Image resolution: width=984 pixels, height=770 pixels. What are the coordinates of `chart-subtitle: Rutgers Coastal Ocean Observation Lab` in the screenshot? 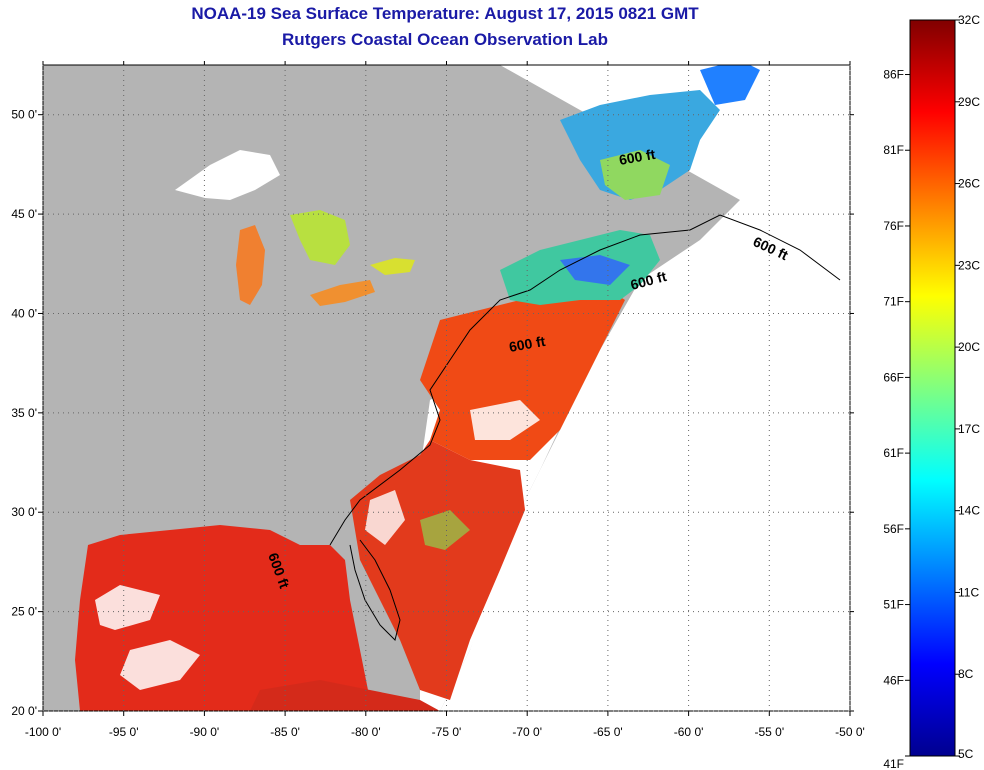 It's located at (445, 39).